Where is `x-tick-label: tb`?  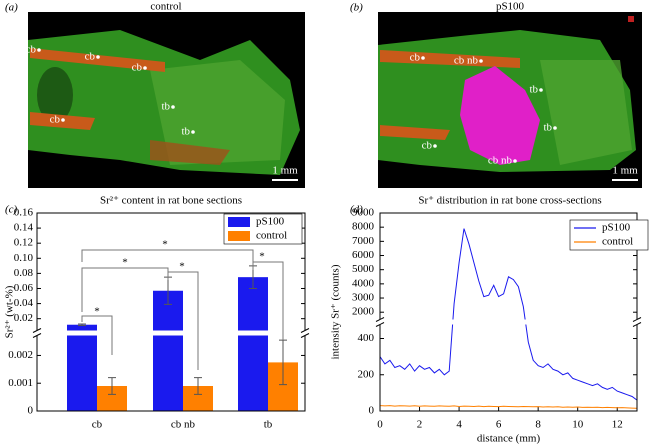 x-tick-label: tb is located at coordinates (268, 425).